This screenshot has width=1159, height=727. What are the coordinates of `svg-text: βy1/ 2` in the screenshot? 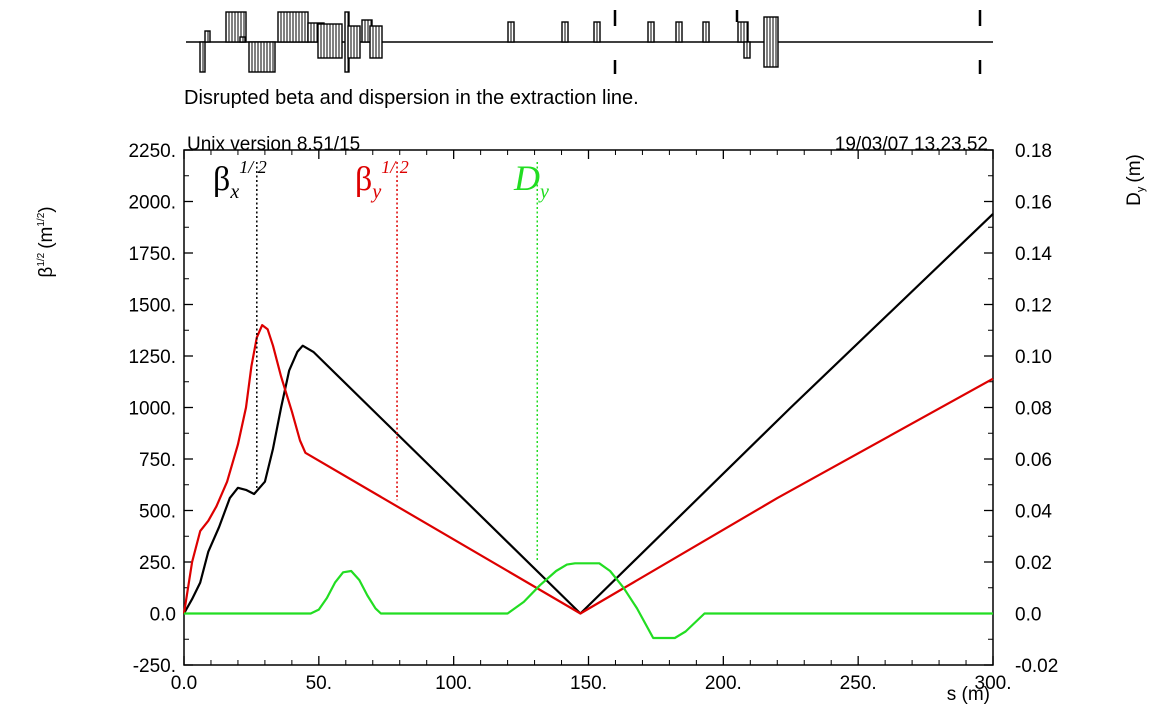 It's located at (382, 180).